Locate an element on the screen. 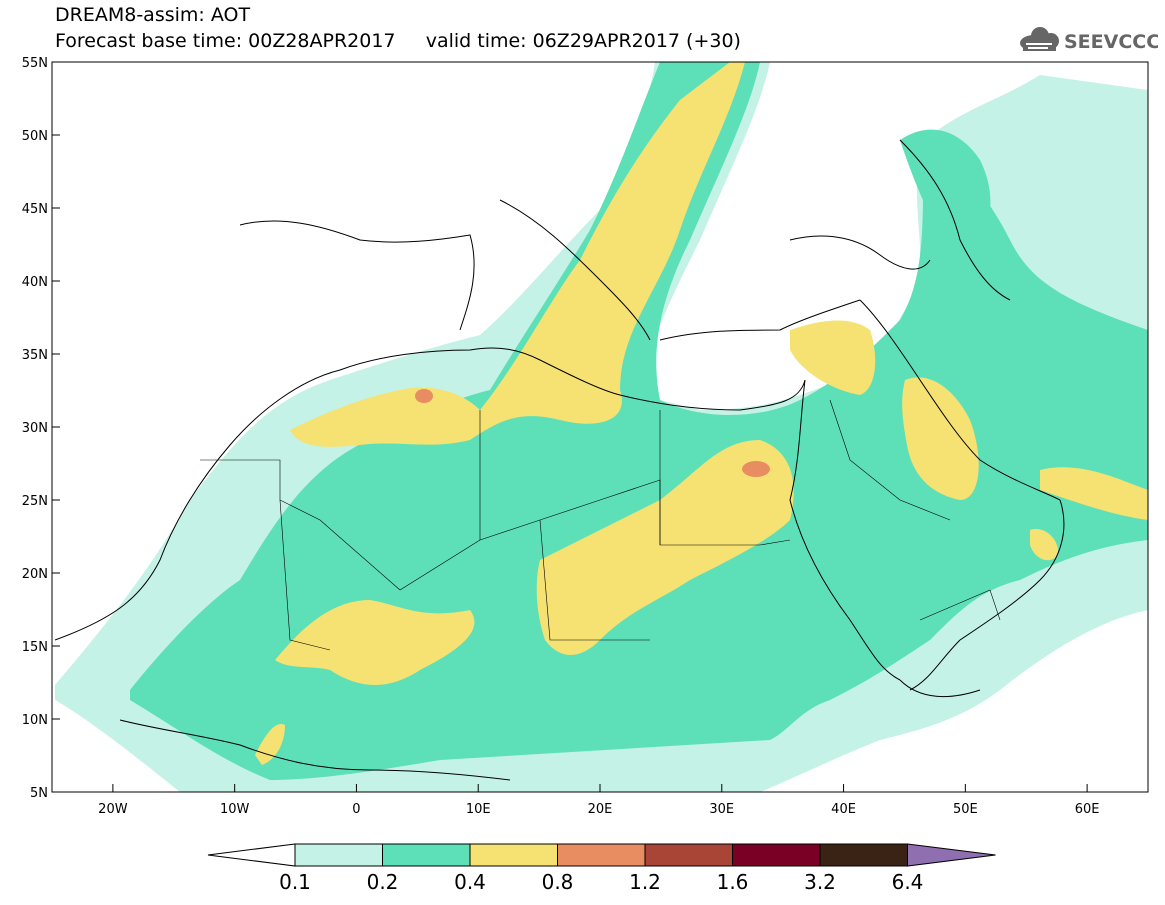  longitude-axis: 20W 10W 0 10E 20E 30E 40E 50E 60E is located at coordinates (598, 800).